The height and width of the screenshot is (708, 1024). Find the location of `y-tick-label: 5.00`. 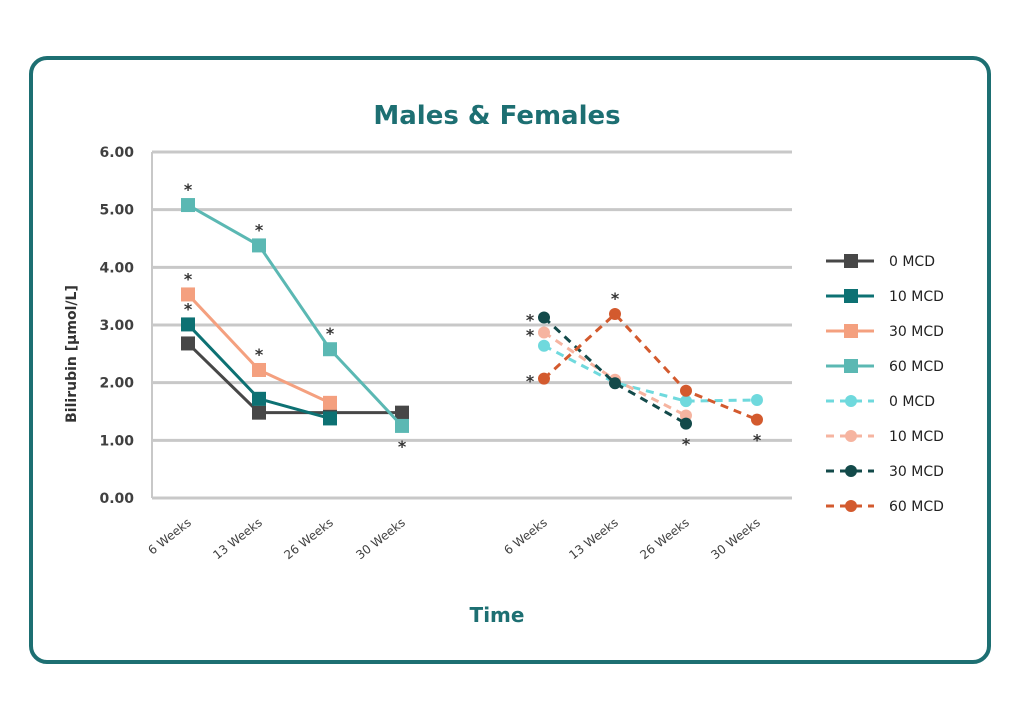

y-tick-label: 5.00 is located at coordinates (116, 211).